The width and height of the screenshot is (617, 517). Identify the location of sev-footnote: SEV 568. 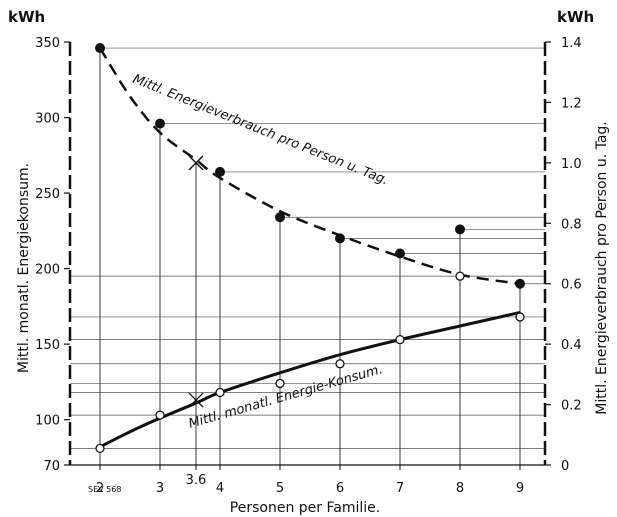
(104, 489).